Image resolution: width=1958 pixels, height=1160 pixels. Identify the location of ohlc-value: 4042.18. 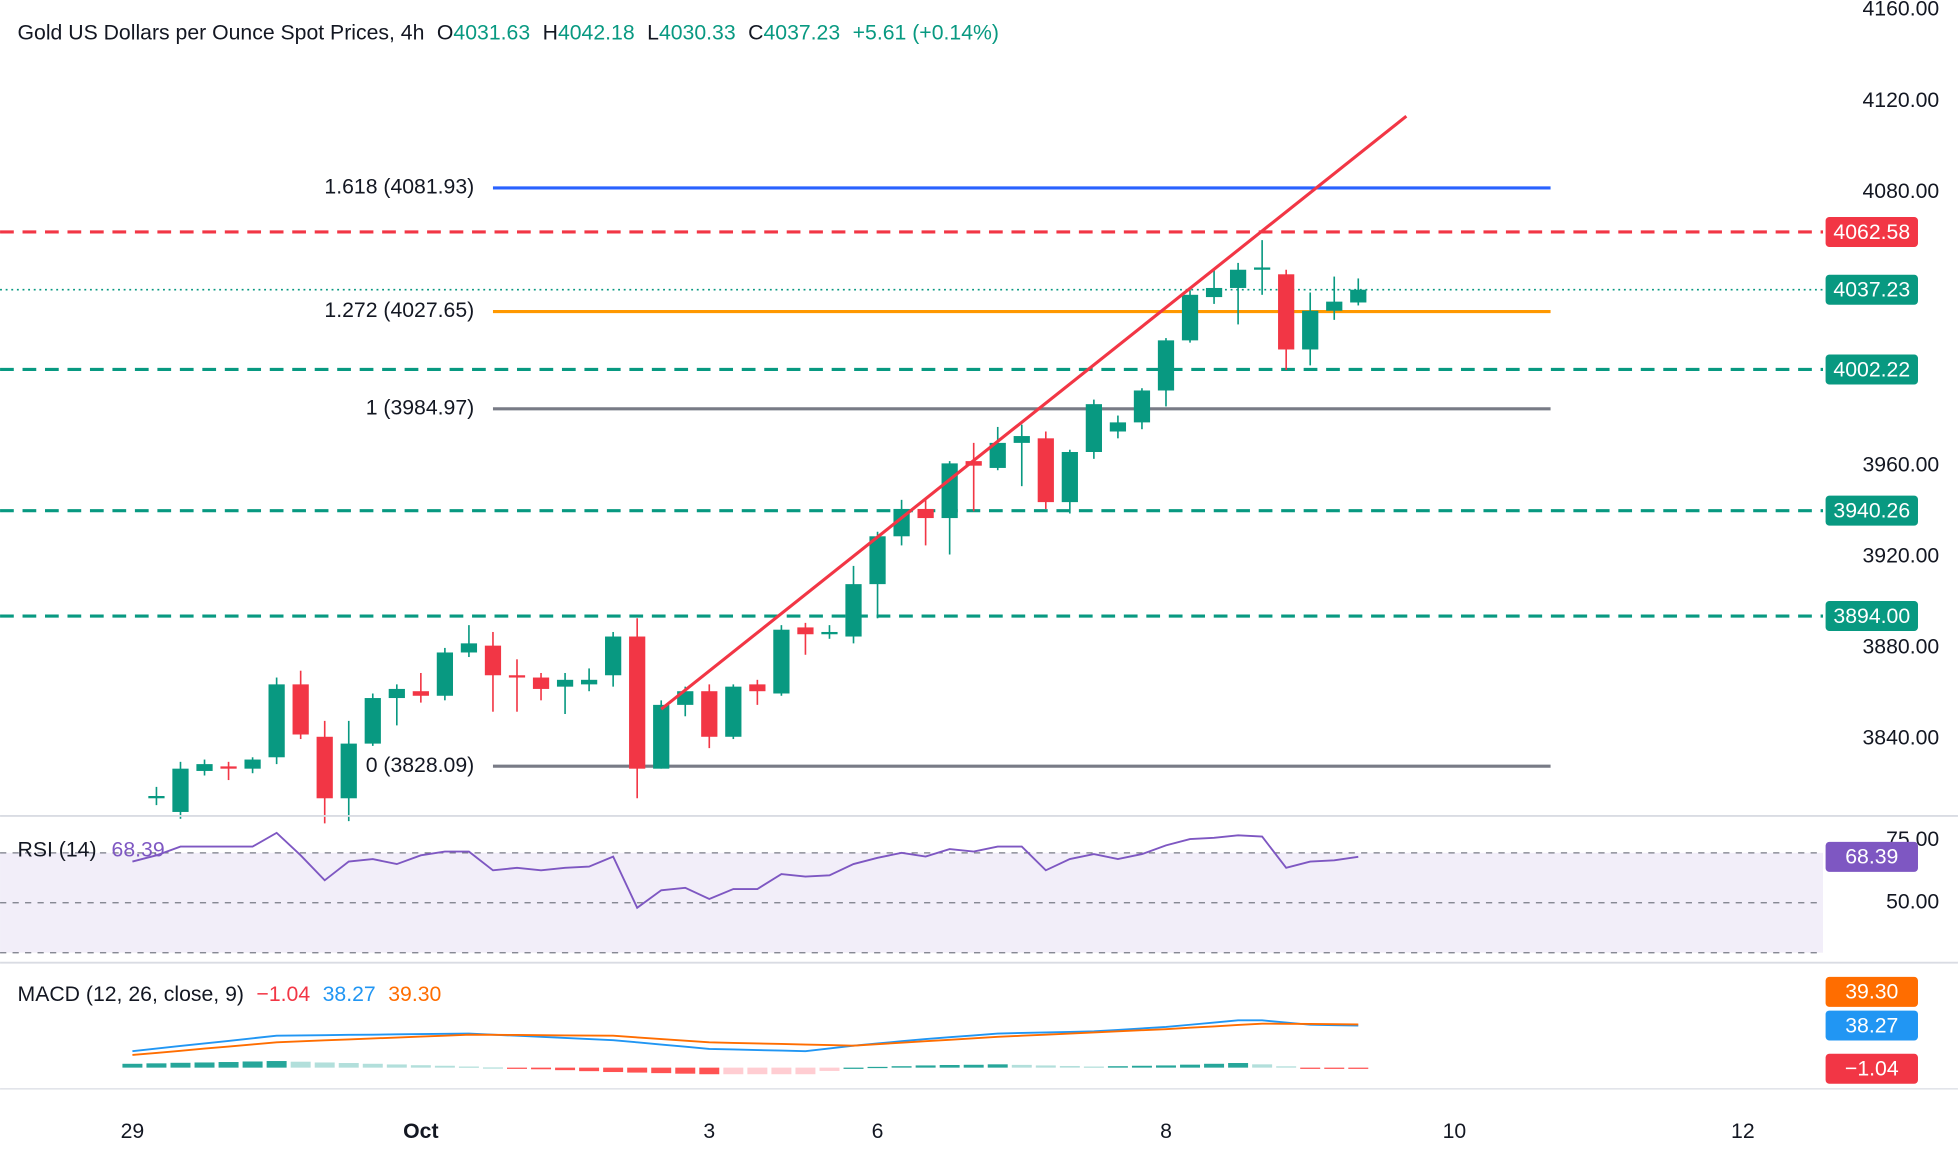
(596, 32).